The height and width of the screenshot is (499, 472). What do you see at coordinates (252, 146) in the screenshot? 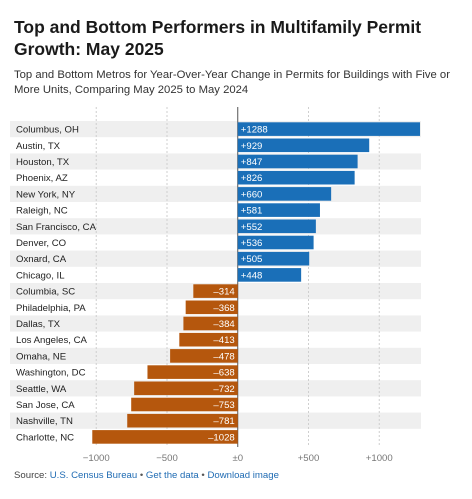
I see `value-label: +929` at bounding box center [252, 146].